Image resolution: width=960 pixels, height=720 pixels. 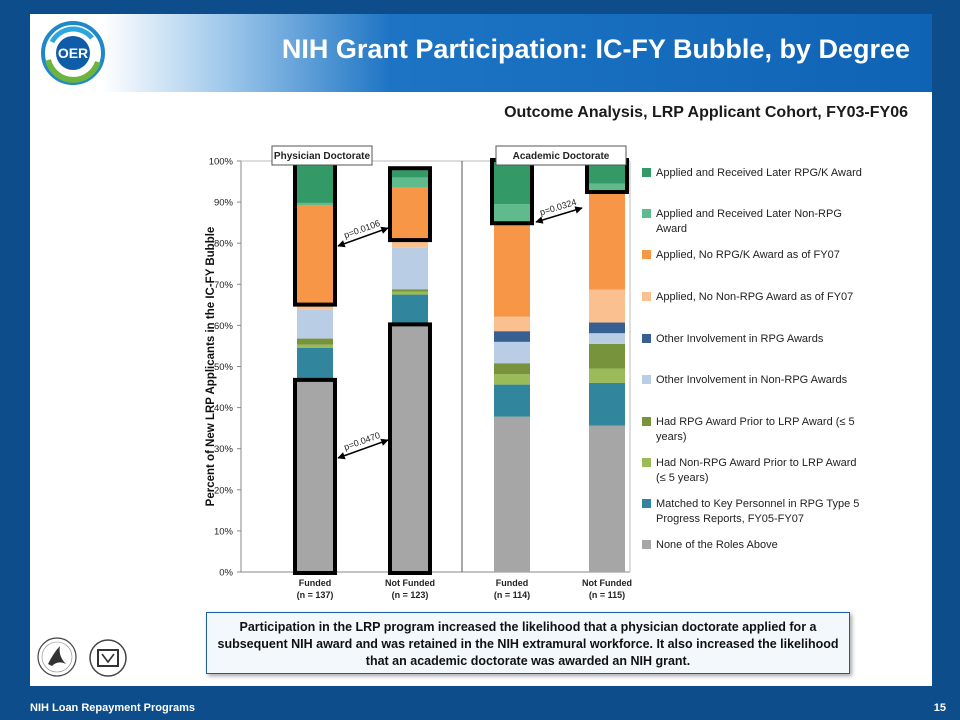 I want to click on slide-number: 15, so click(x=939, y=708).